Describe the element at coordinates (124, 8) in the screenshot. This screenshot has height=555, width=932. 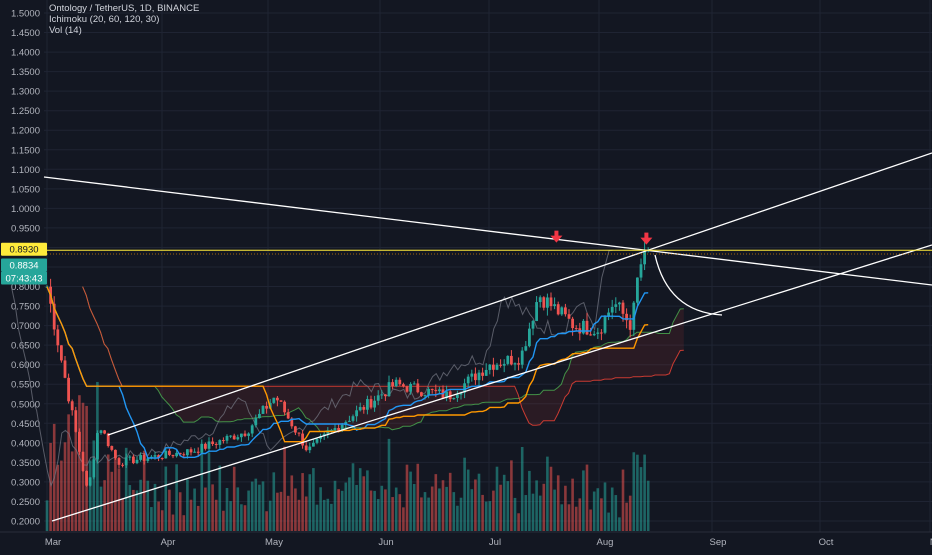
I see `symbol-title: Ontology / TetherUS, 1D, BINANCE` at that location.